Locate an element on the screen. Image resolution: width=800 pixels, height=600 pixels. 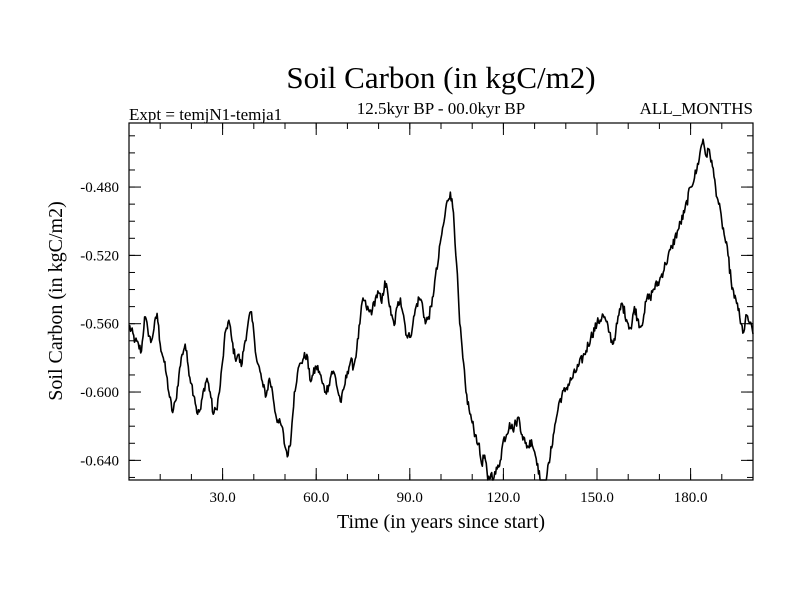
x-tick-label: 60.0 is located at coordinates (316, 498).